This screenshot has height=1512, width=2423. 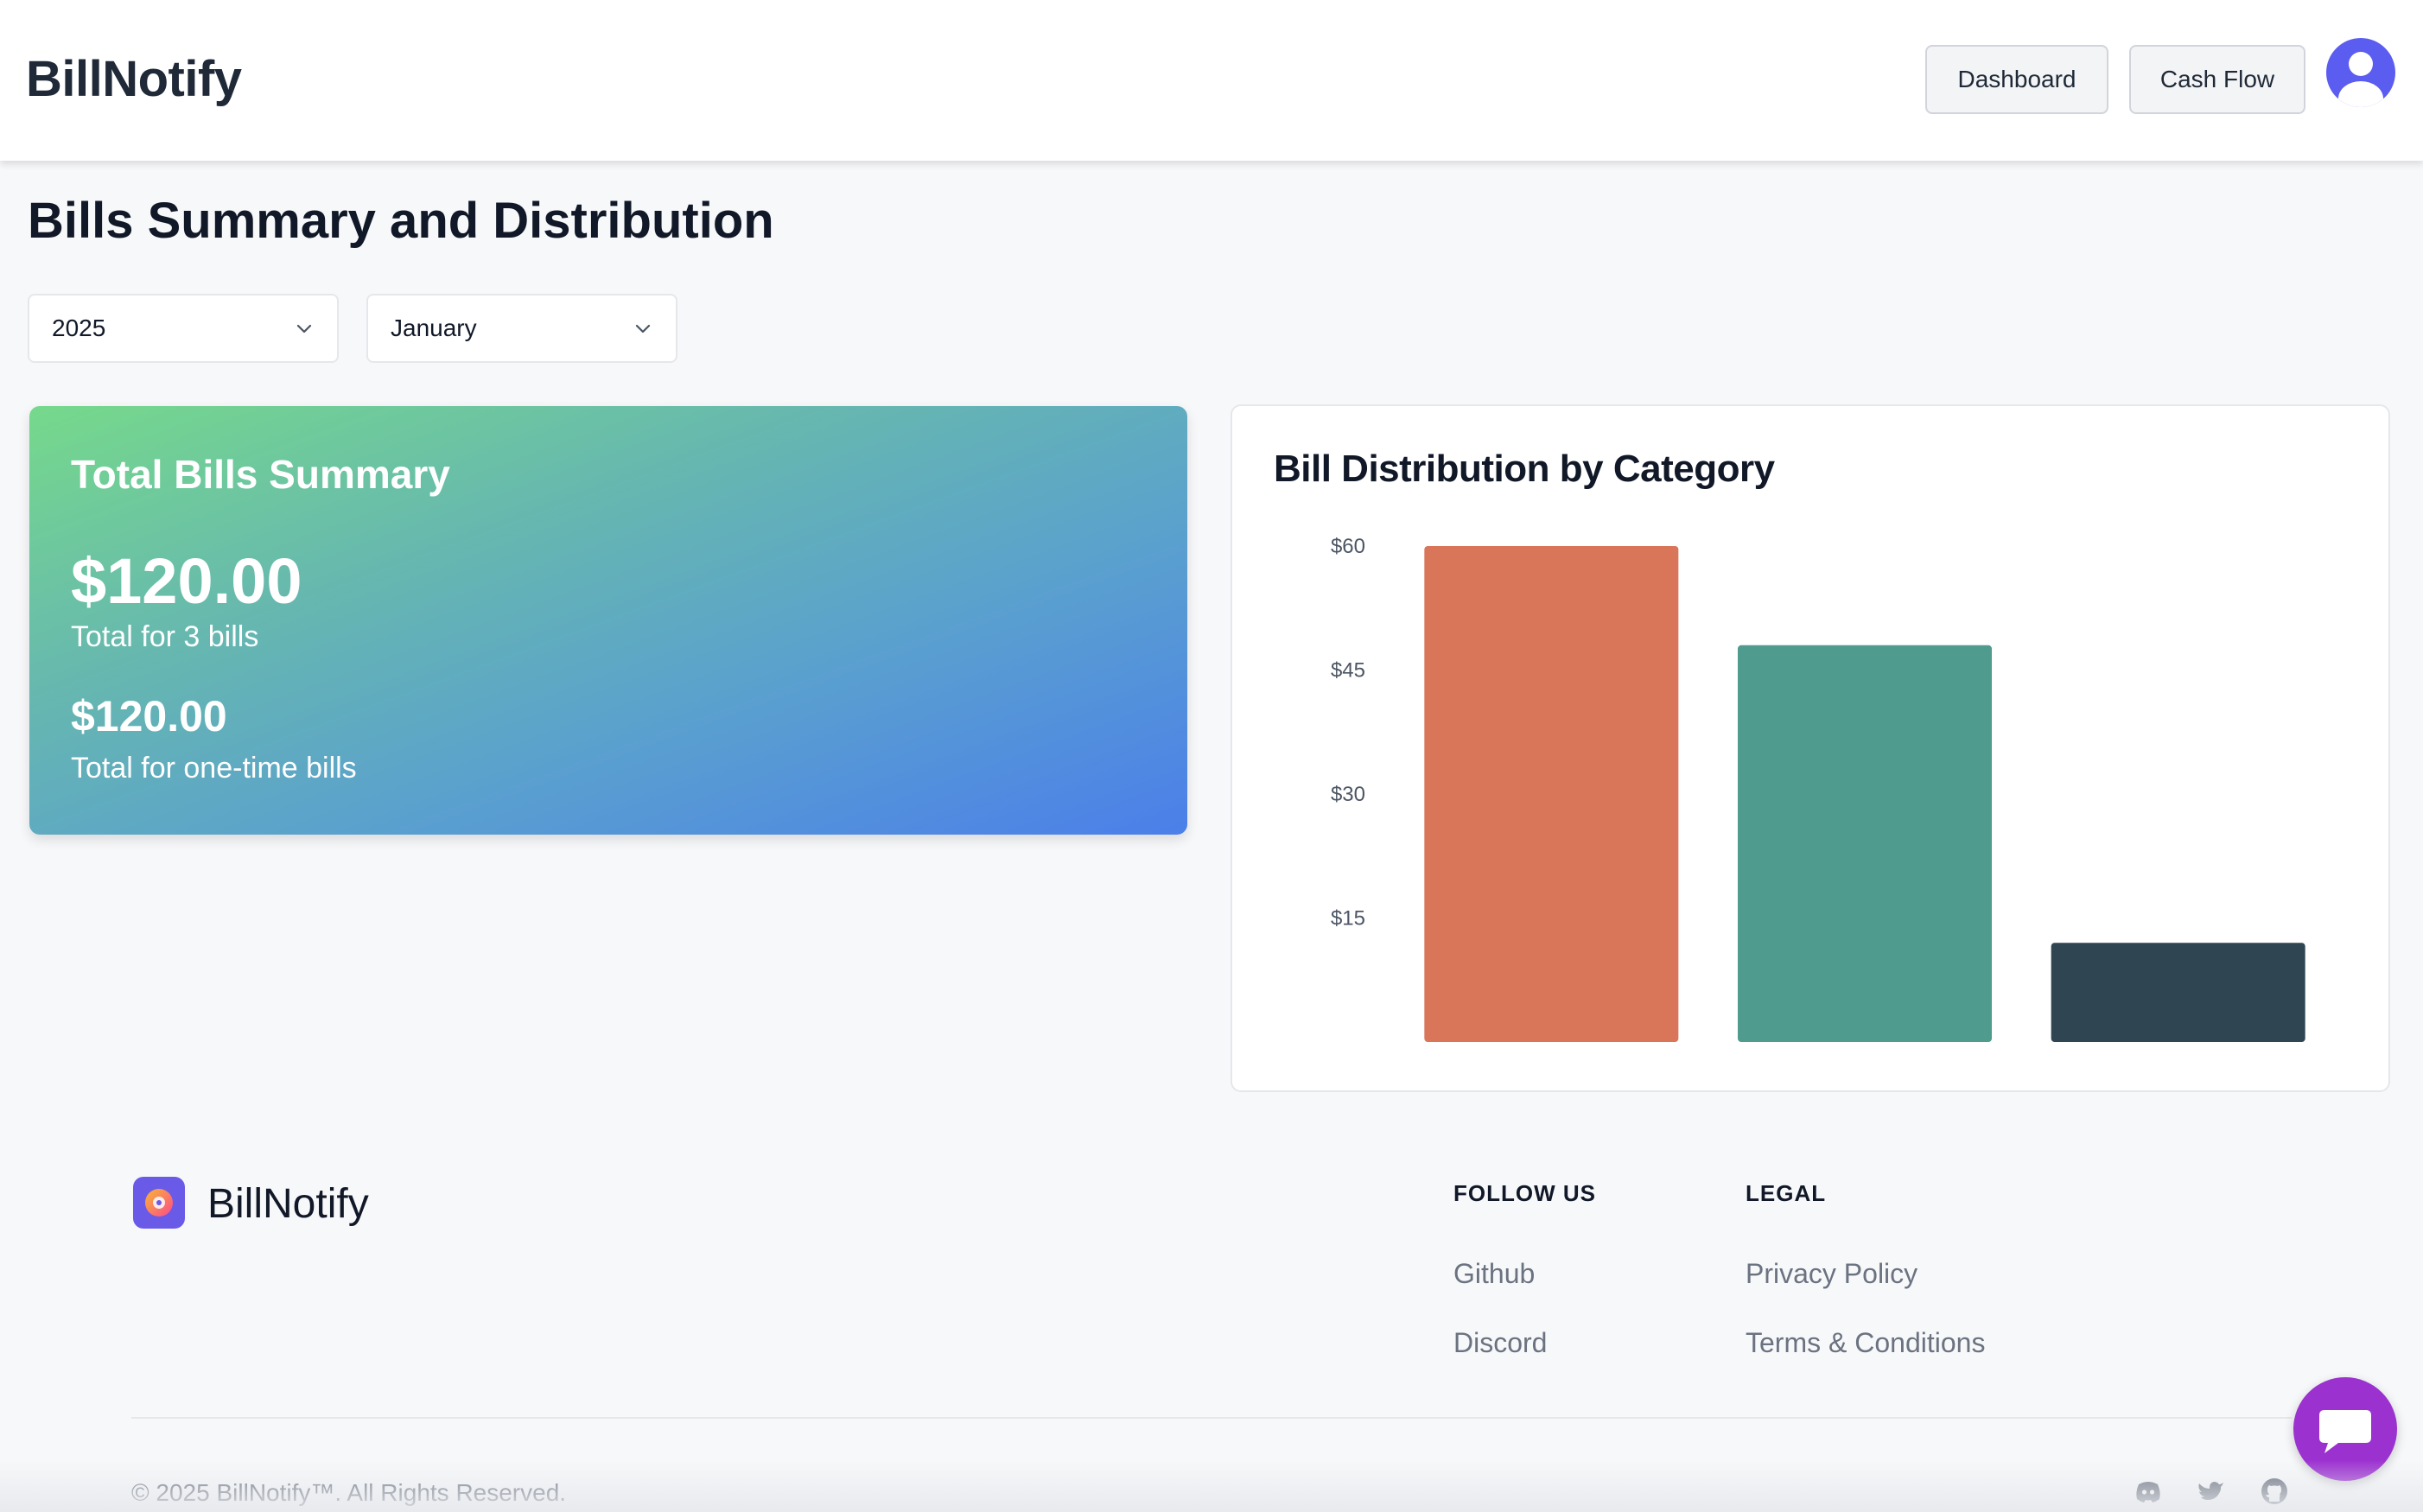 I want to click on summary-title: Total Bills Summary, so click(x=260, y=474).